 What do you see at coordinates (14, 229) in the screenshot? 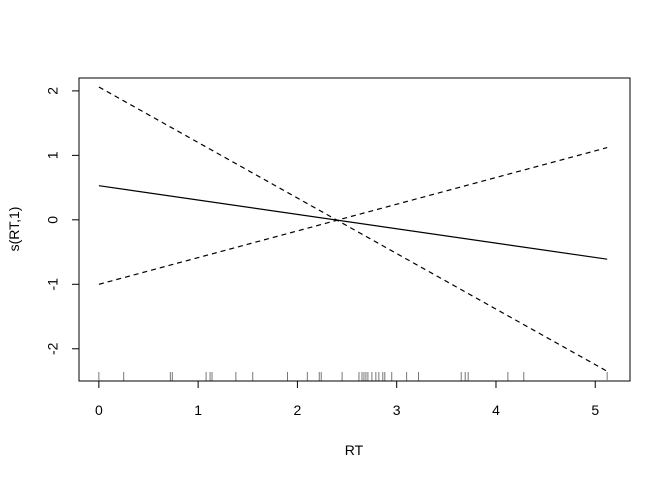
I see `y-axis-label: s(RT,1)` at bounding box center [14, 229].